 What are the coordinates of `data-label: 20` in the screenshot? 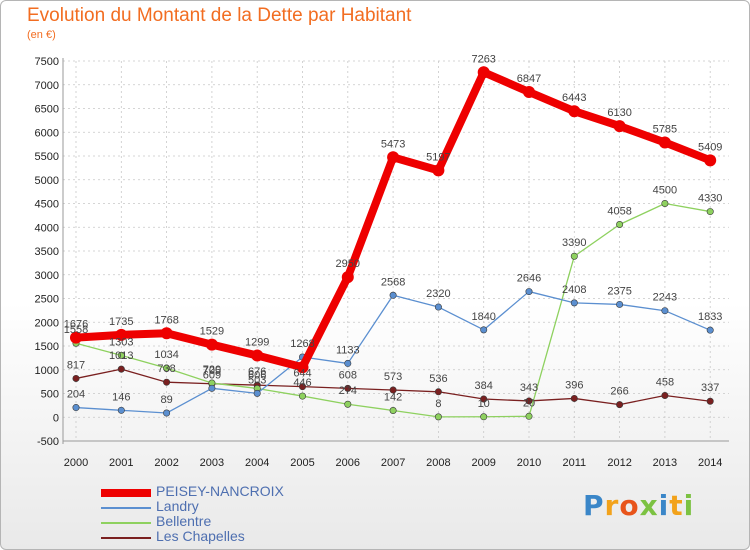 It's located at (529, 403).